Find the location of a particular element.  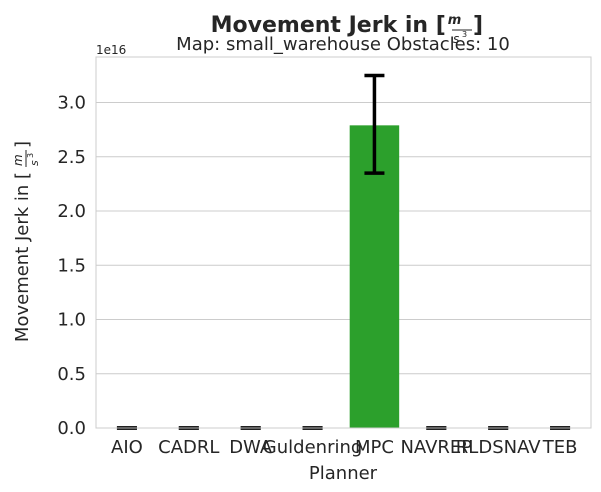

y-tick-label: 2.0 is located at coordinates (71, 211).